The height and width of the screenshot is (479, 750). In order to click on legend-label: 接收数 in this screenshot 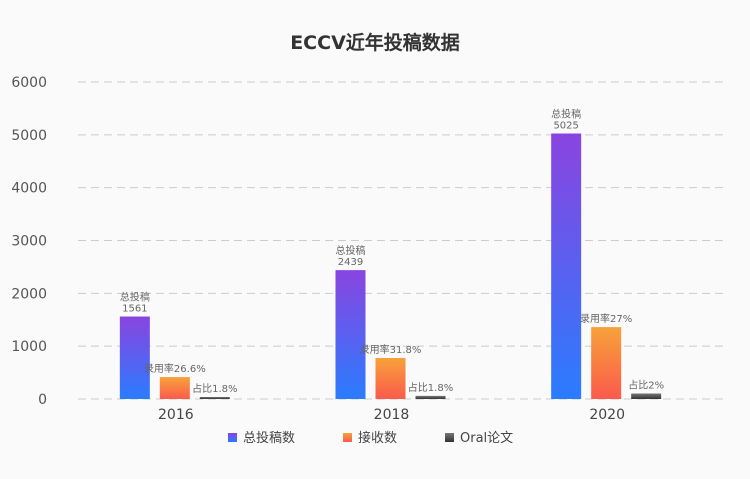, I will do `click(377, 438)`.